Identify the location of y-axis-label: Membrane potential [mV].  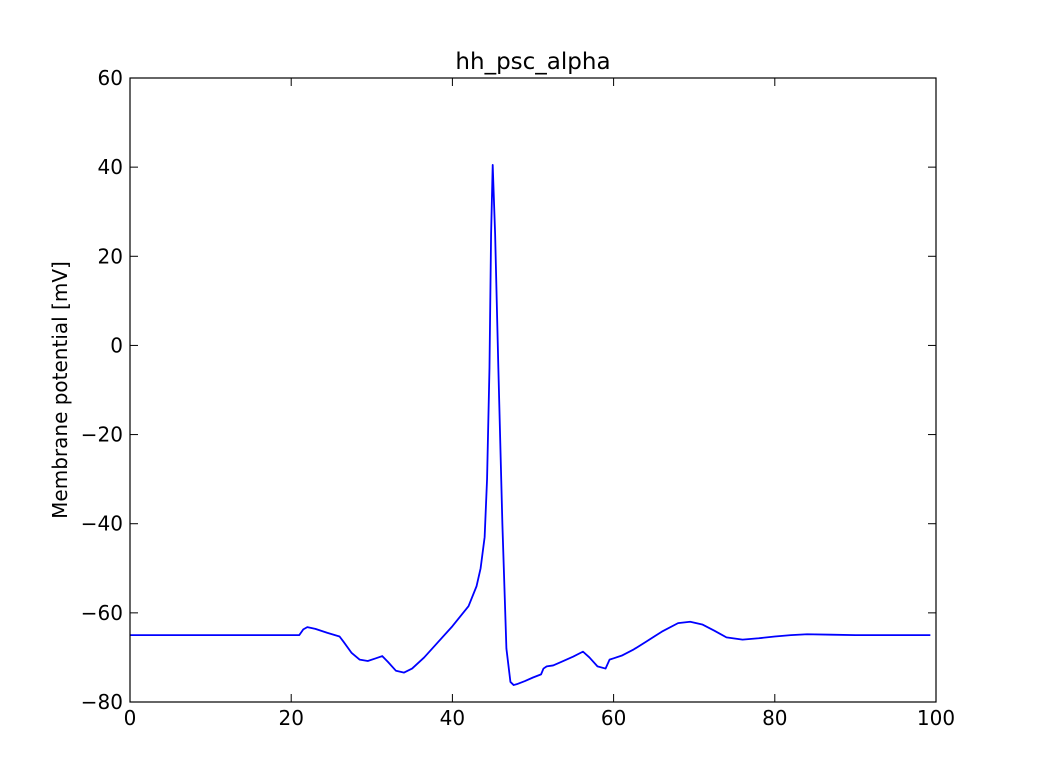
(60, 390).